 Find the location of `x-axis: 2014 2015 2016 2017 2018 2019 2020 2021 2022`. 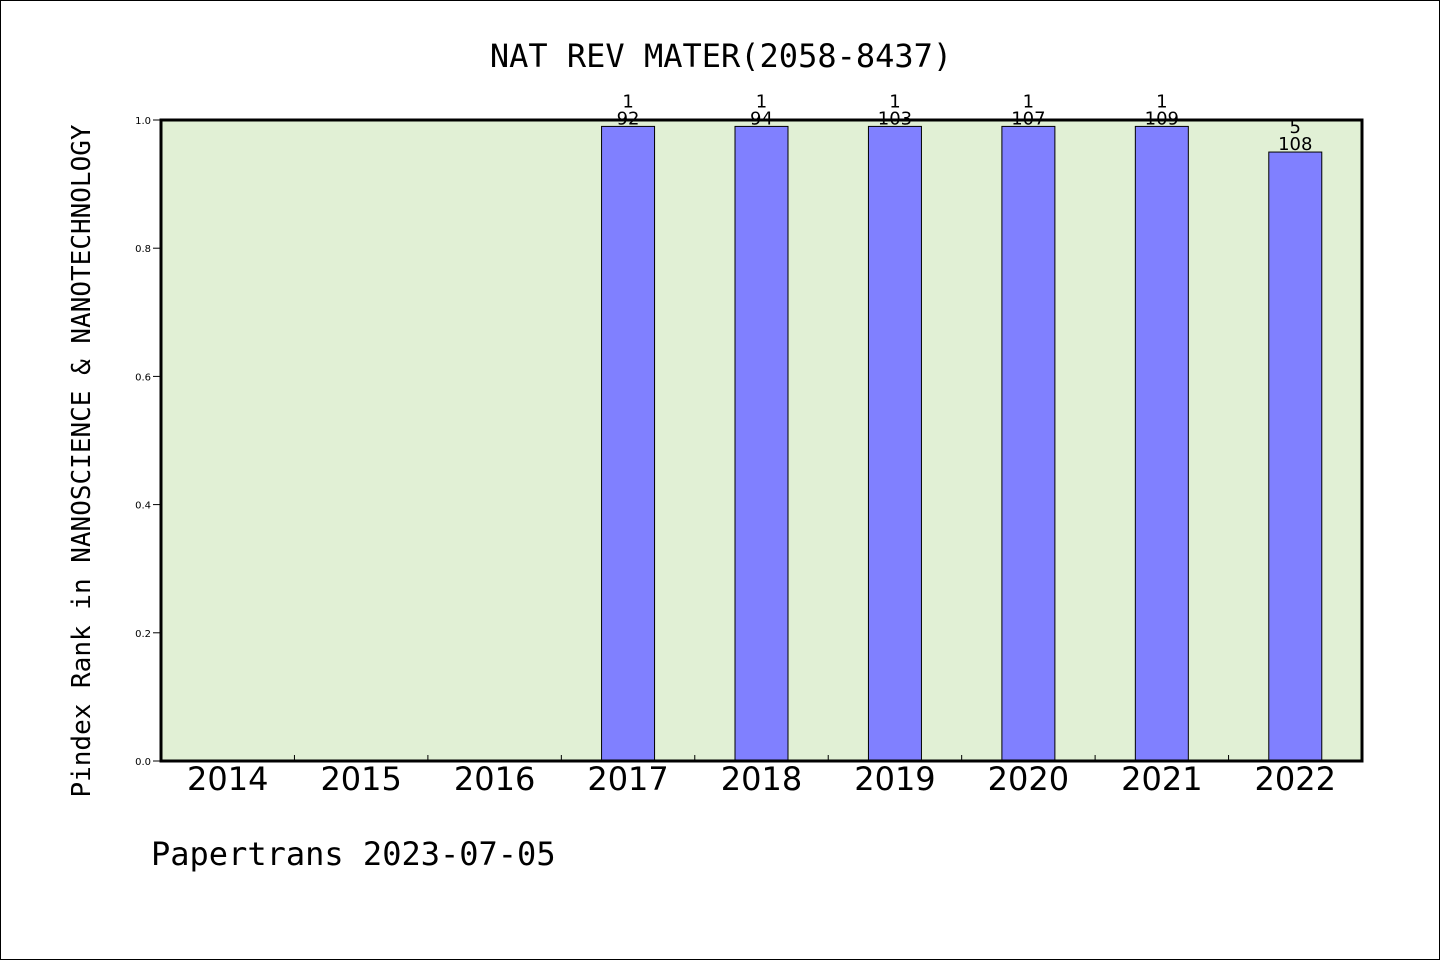

x-axis: 2014 2015 2016 2017 2018 2019 2020 2021 2022 is located at coordinates (761, 776).